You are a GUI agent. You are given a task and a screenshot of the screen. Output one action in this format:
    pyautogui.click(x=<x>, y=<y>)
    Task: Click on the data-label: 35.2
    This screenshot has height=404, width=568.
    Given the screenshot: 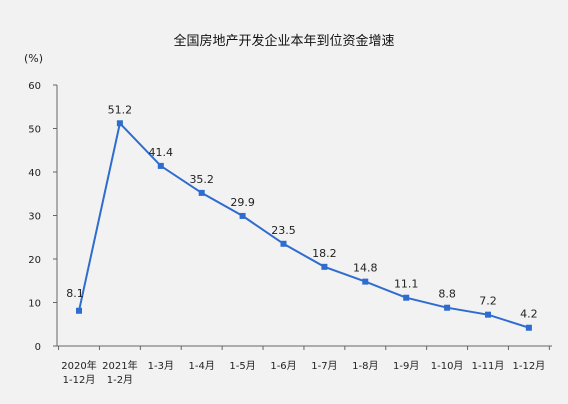 What is the action you would take?
    pyautogui.click(x=201, y=179)
    